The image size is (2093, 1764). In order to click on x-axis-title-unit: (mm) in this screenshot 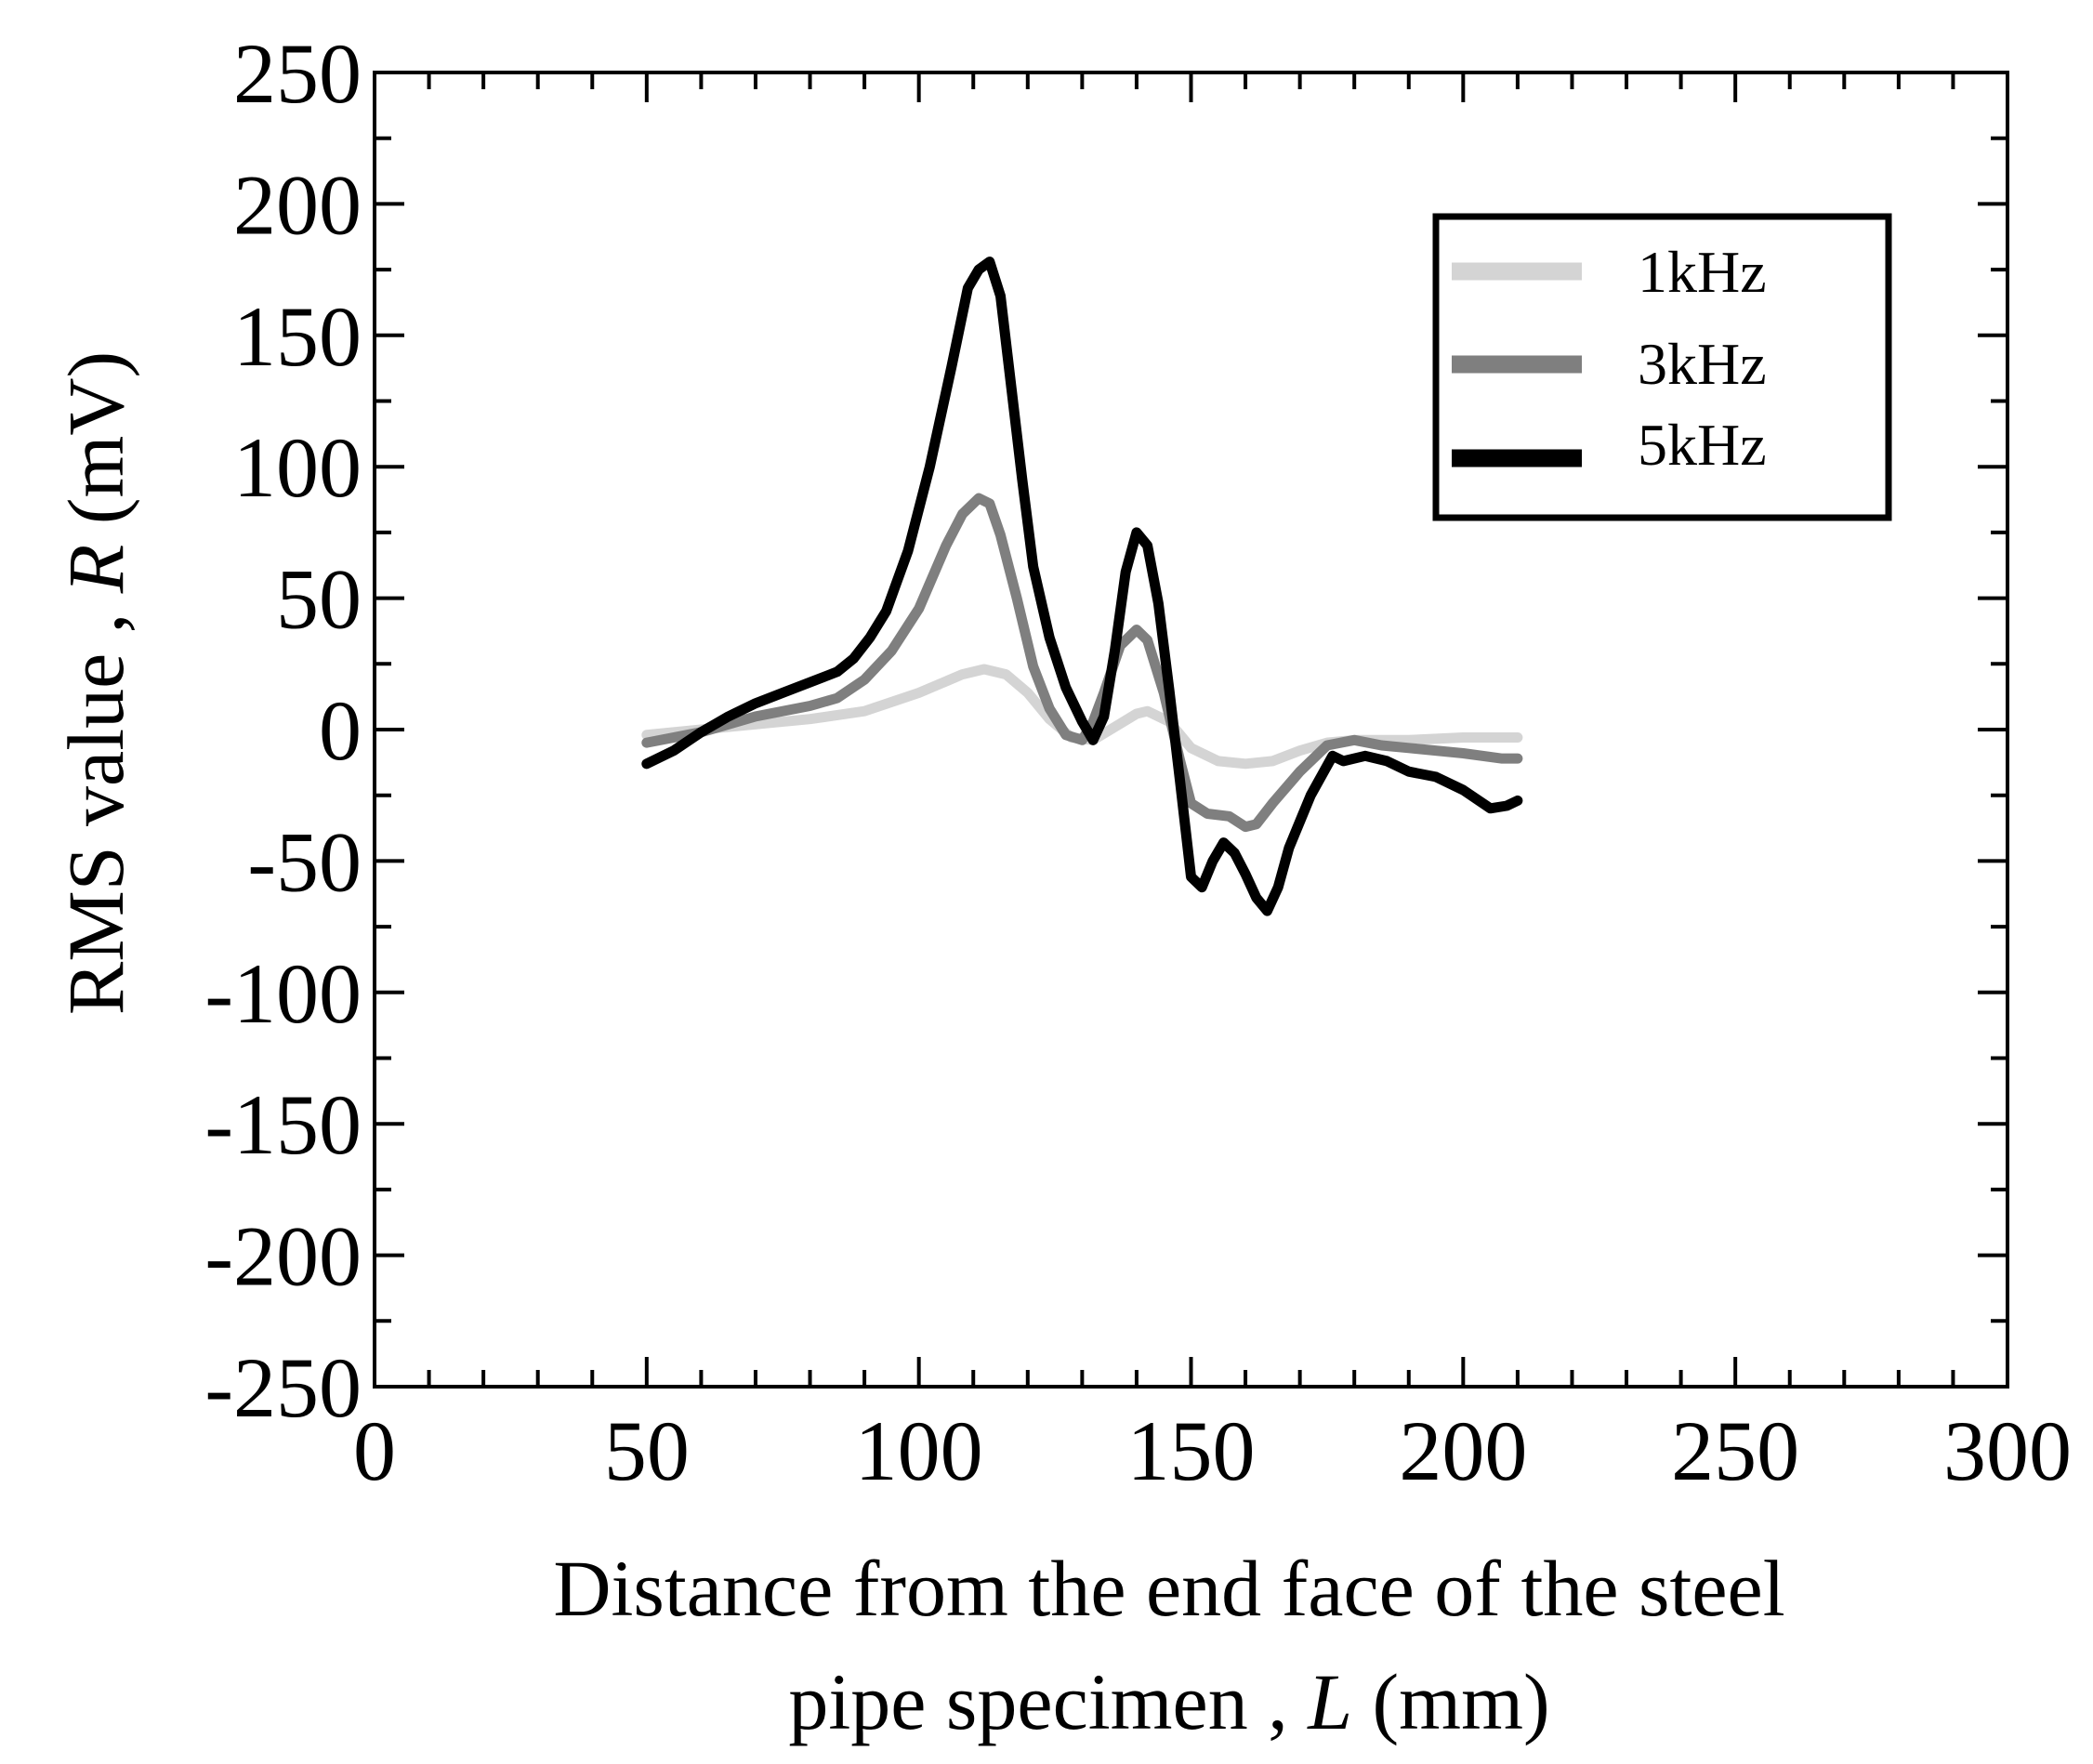, I will do `click(1451, 1701)`.